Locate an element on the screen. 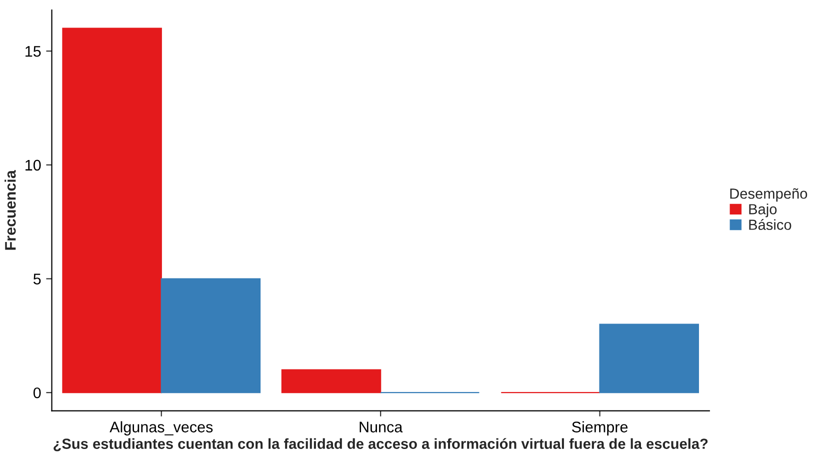  y-tick-label: 10 is located at coordinates (33, 165).